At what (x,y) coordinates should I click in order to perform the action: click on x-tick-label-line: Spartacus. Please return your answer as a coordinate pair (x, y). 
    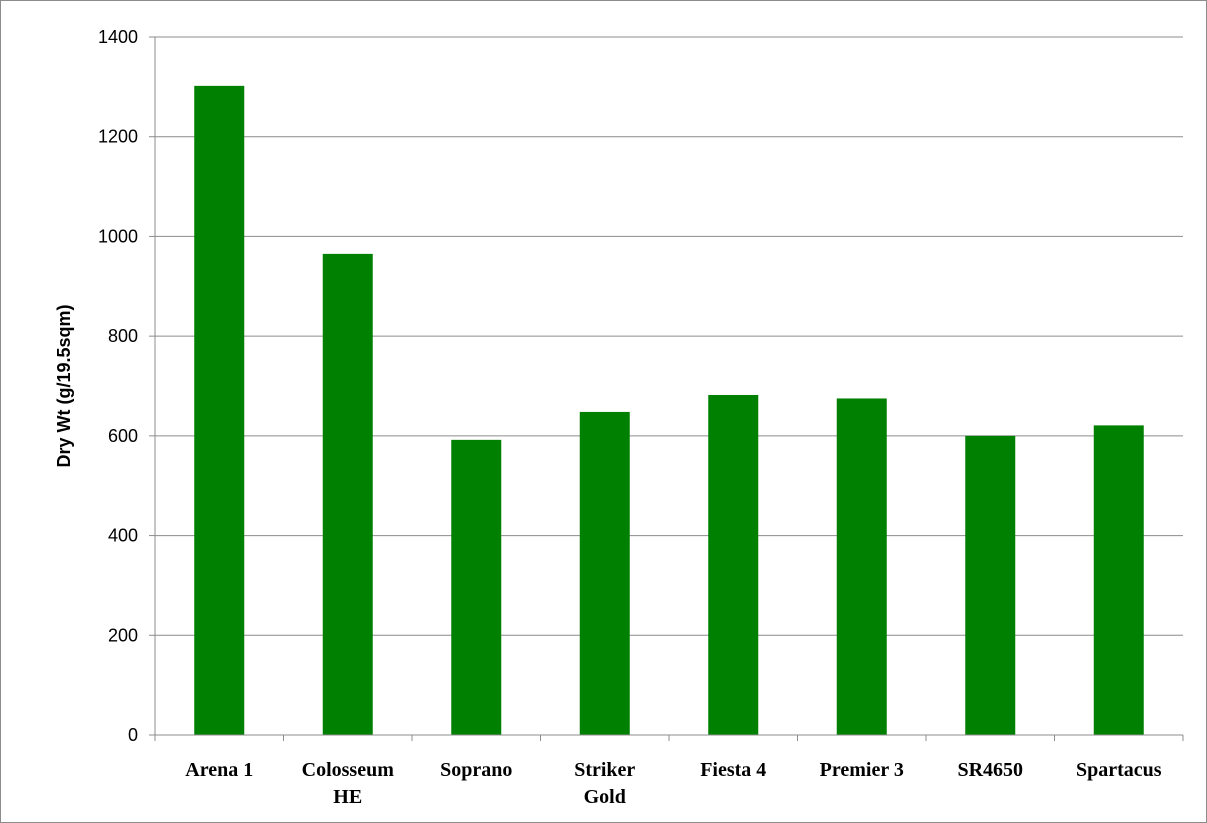
    Looking at the image, I should click on (1119, 770).